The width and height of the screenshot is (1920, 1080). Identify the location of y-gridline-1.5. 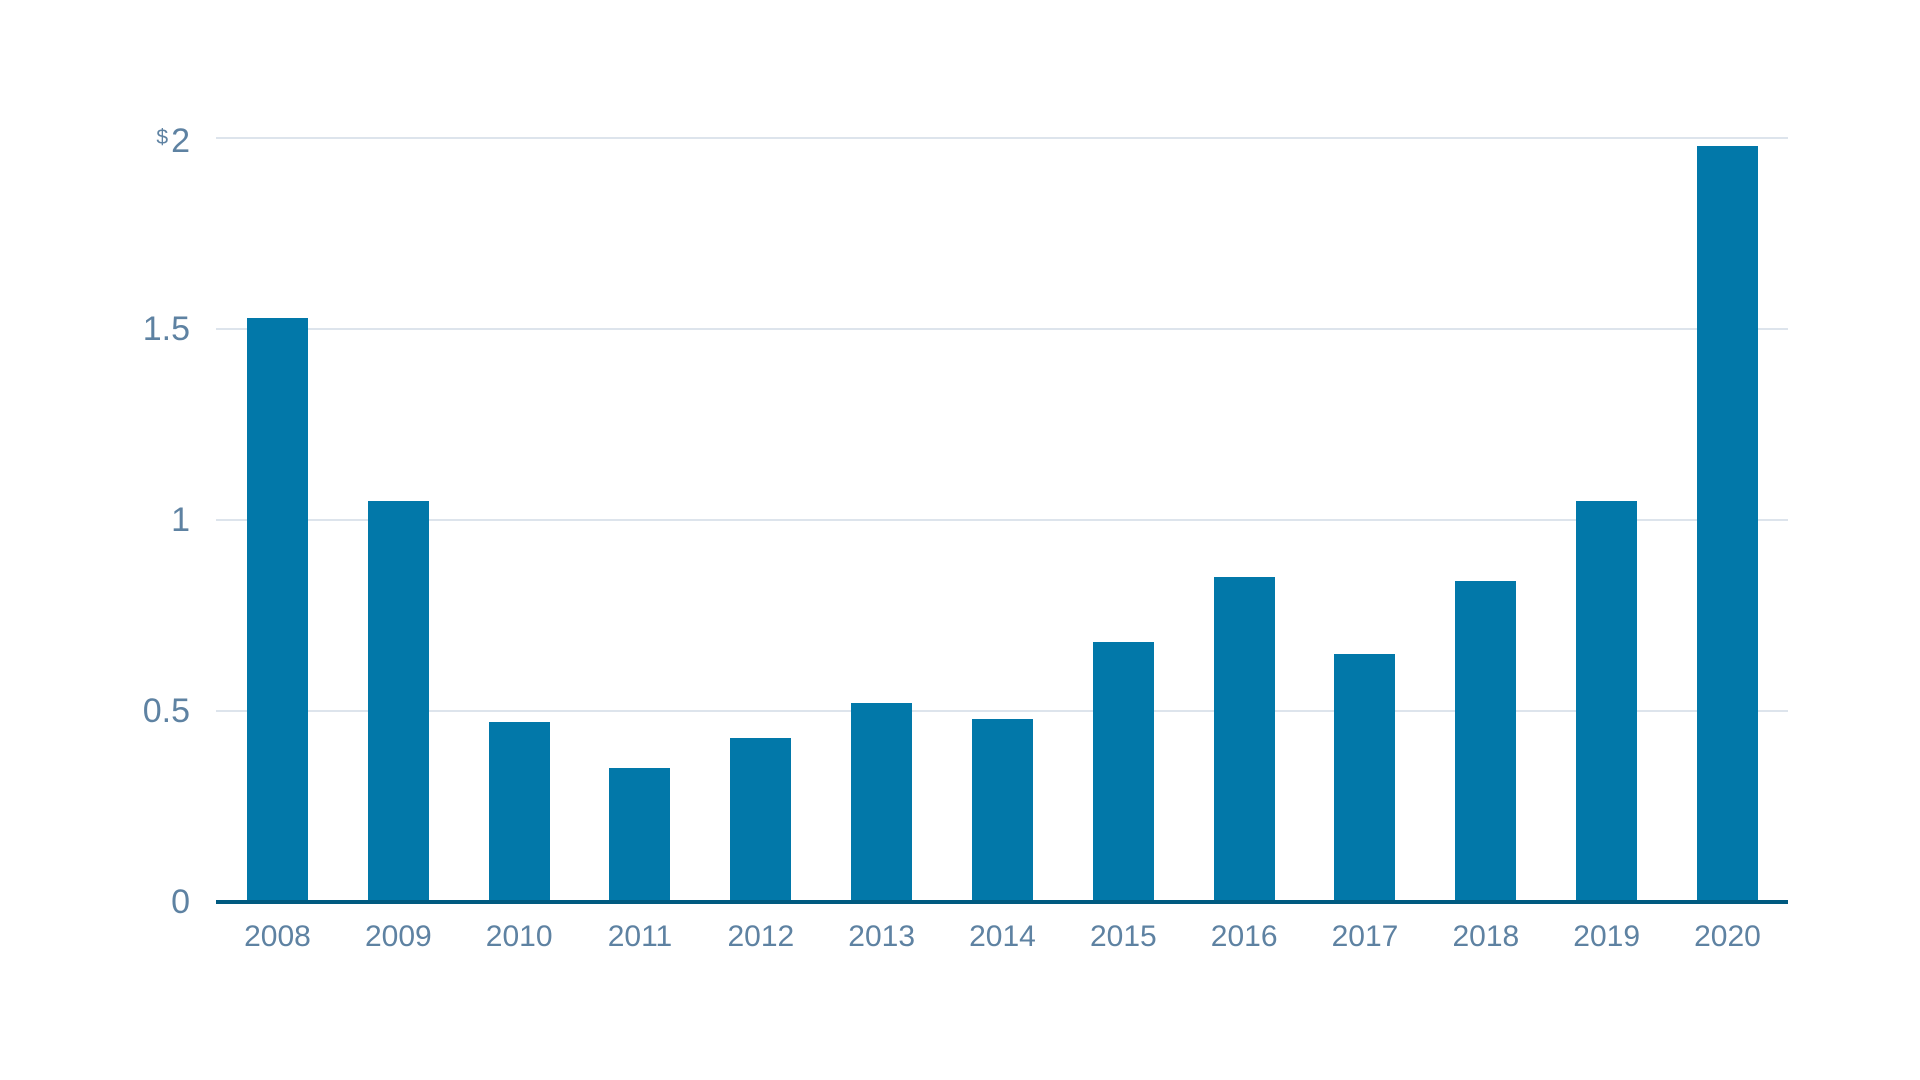
(1002, 329).